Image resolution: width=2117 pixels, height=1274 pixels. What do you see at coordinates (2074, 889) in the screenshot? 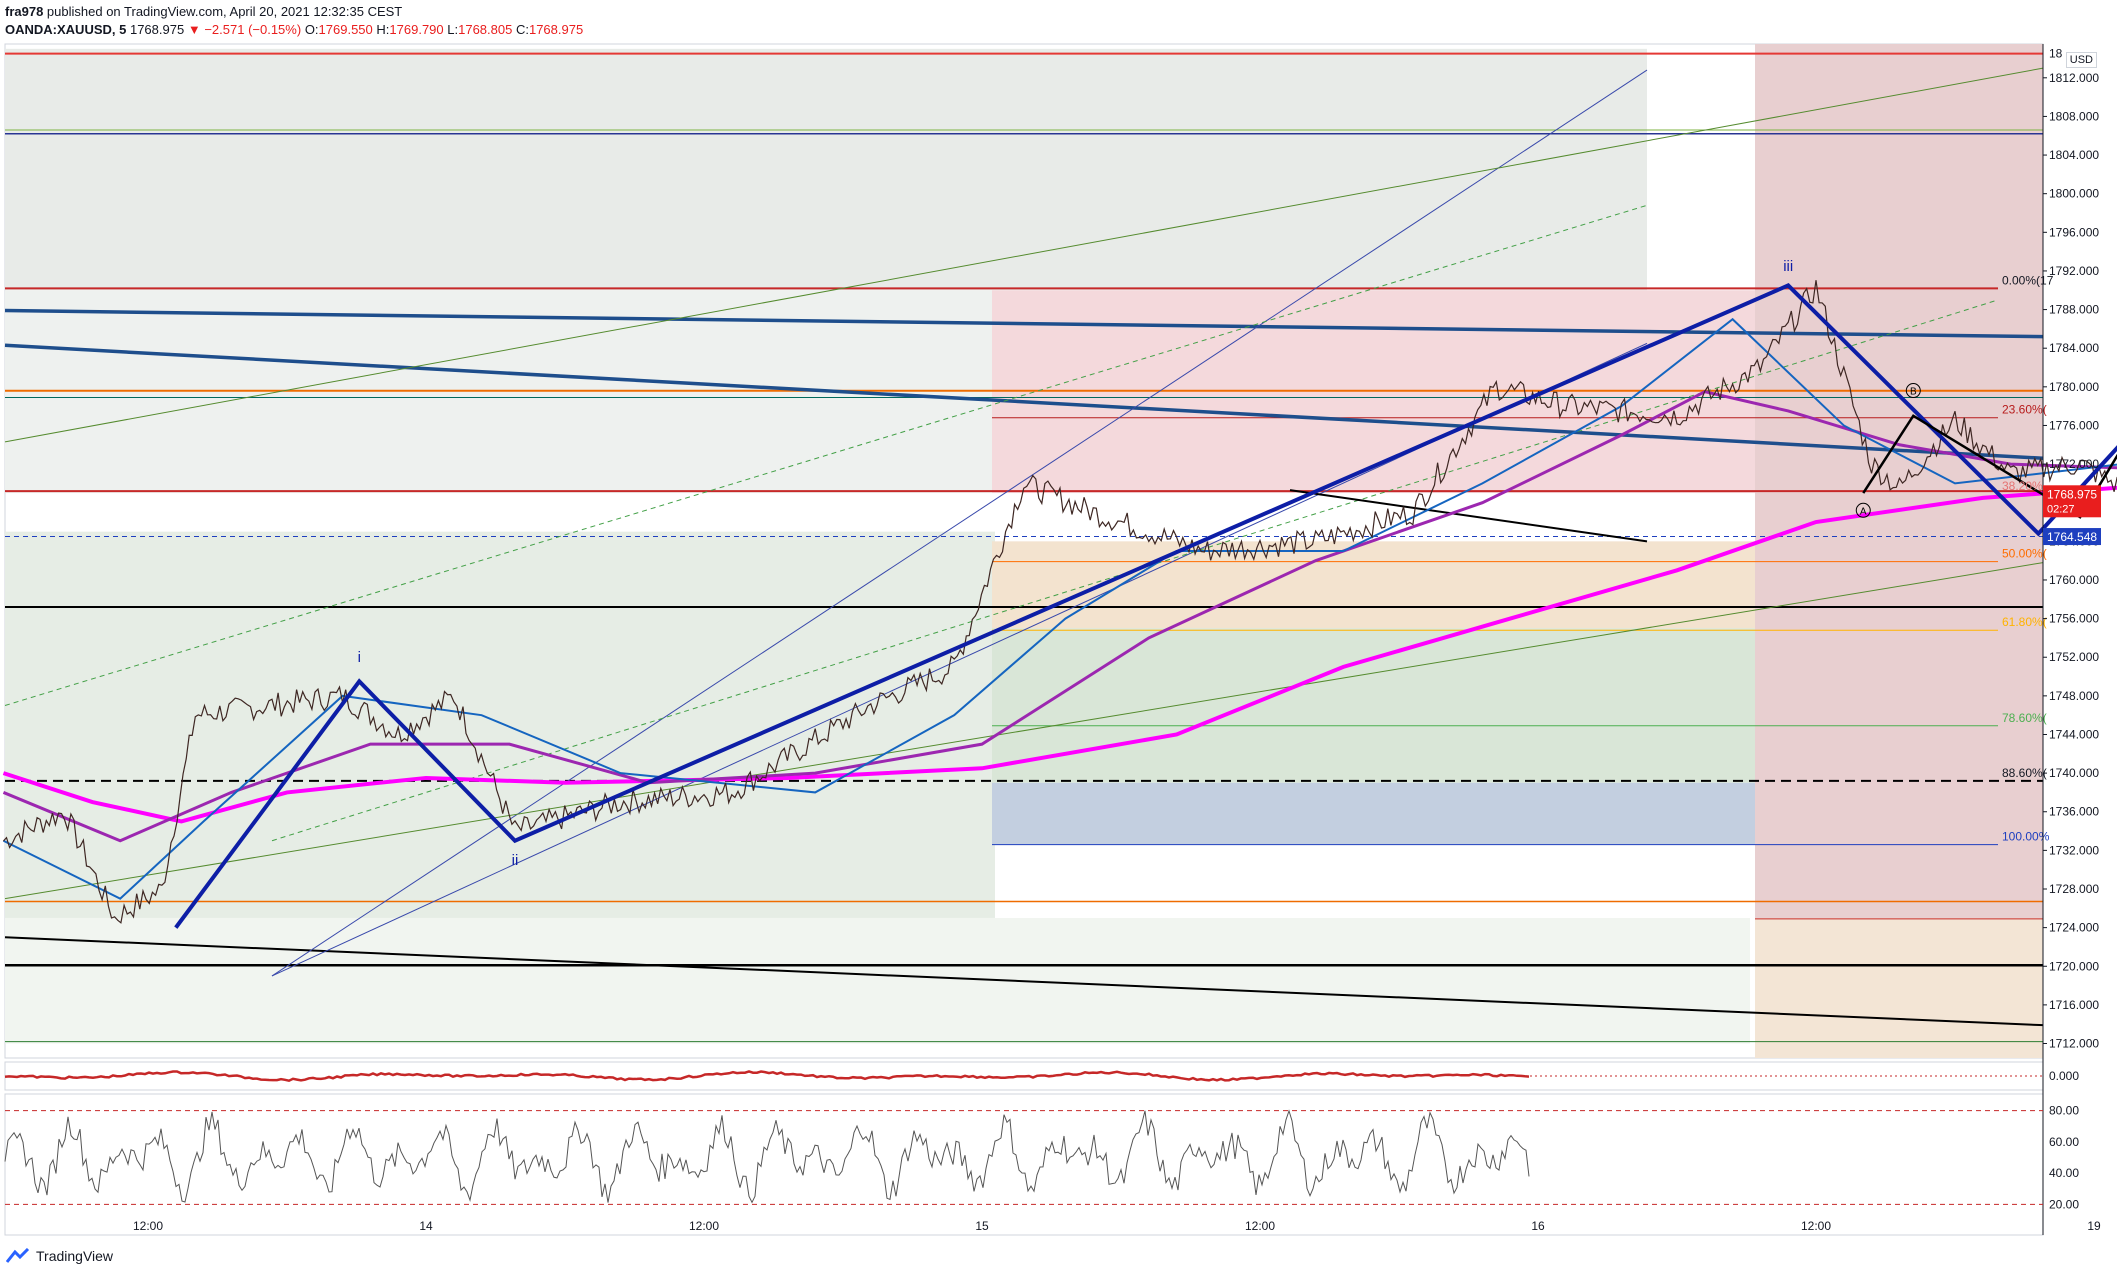
I see `y-tick-1728.000: 1728.000` at bounding box center [2074, 889].